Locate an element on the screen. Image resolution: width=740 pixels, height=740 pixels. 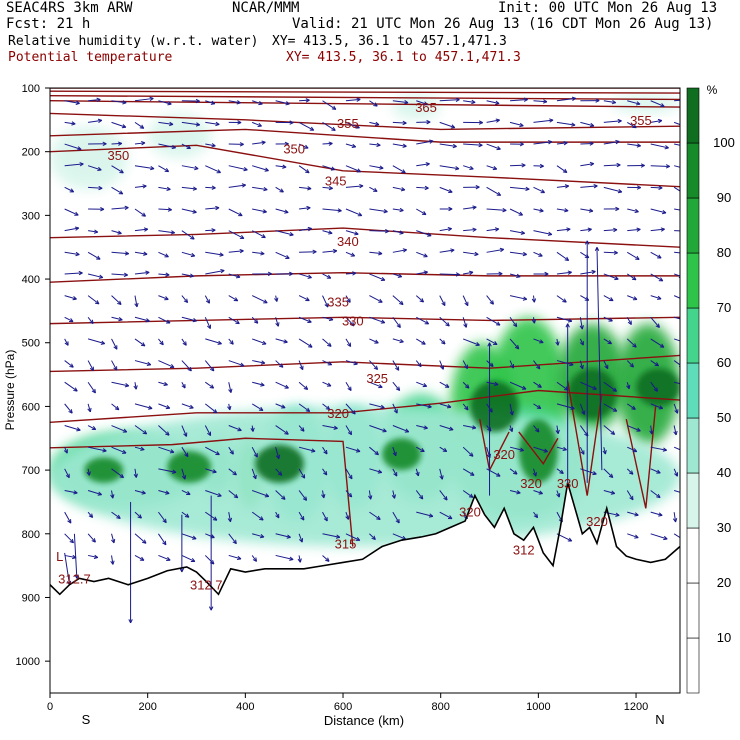
y-tick-label: 300 is located at coordinates (31, 216).